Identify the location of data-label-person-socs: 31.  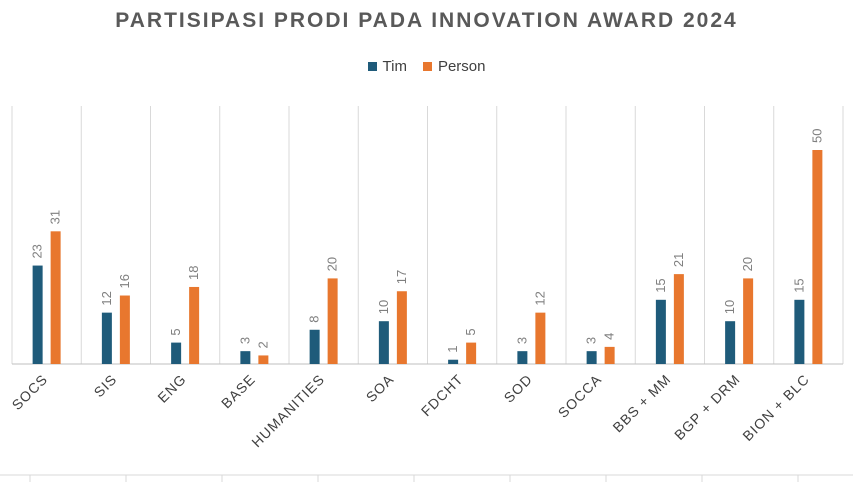
(55, 217).